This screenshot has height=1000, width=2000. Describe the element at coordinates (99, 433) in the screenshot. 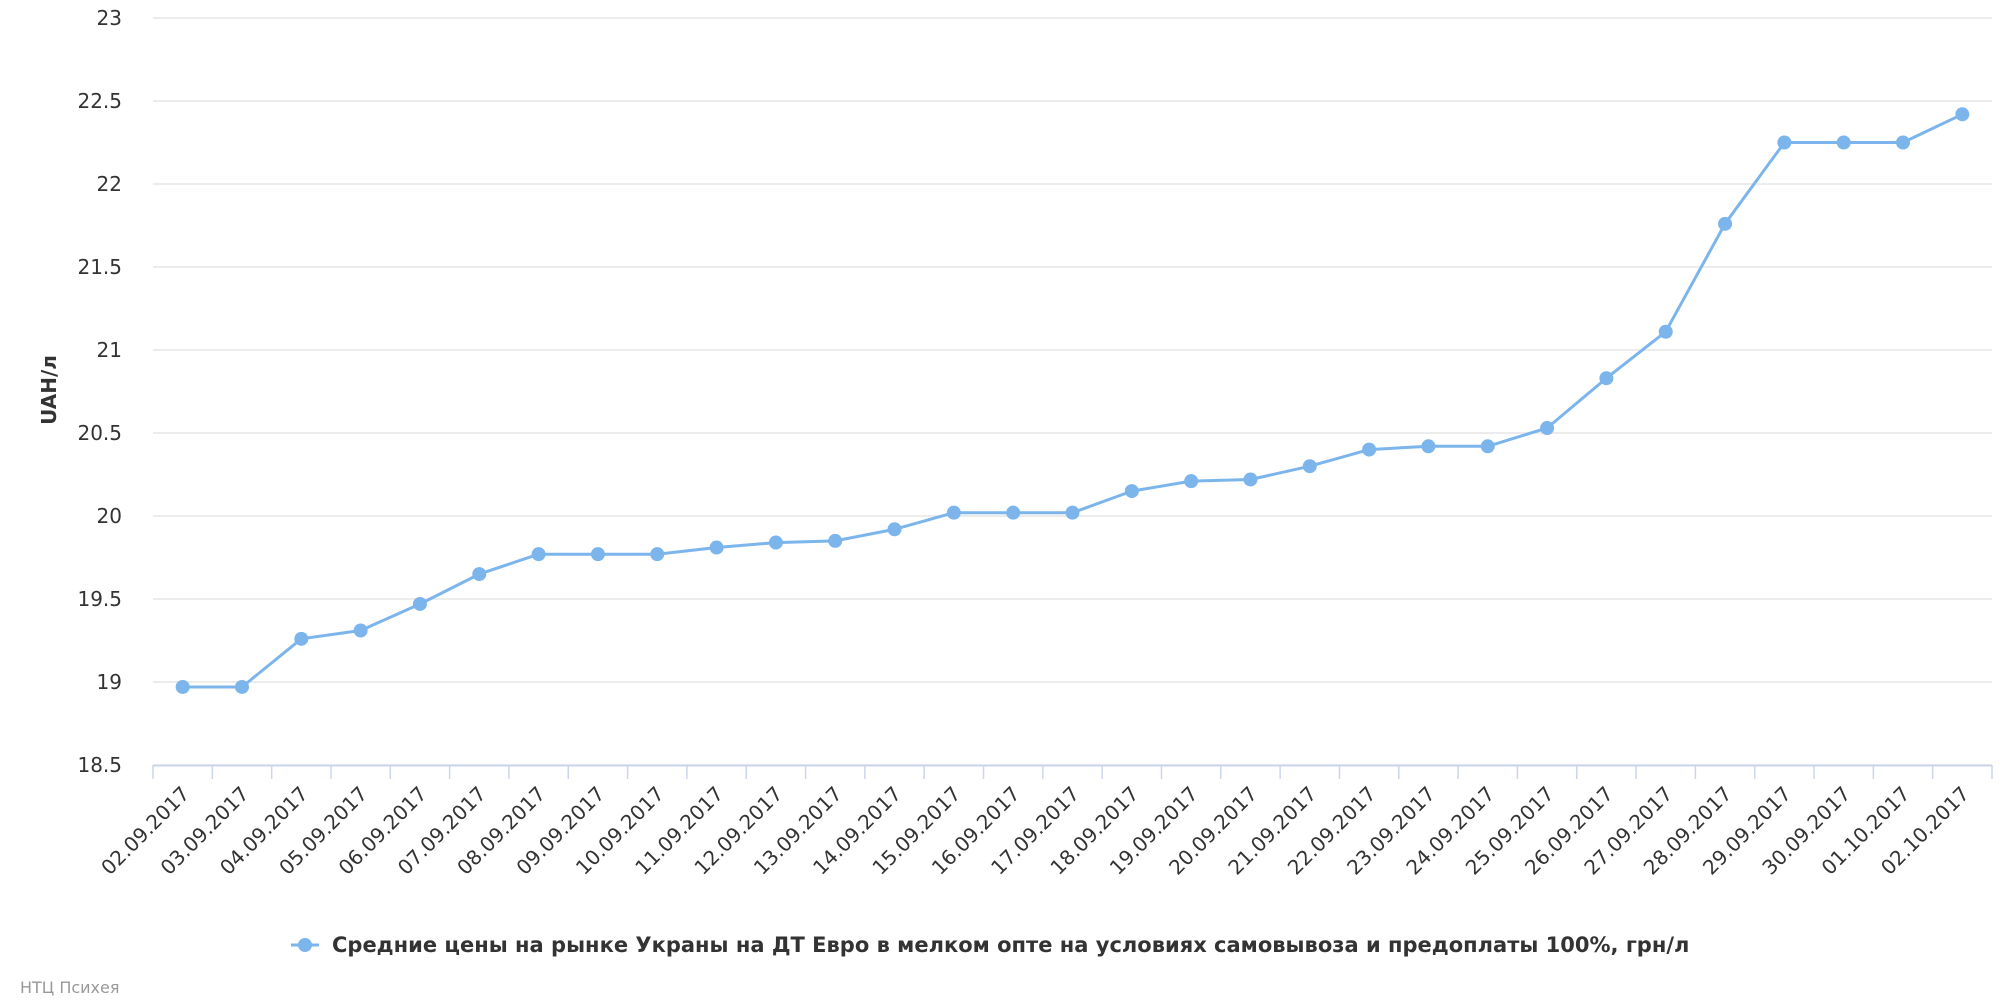

I see `y-tick-label: 20.5` at that location.